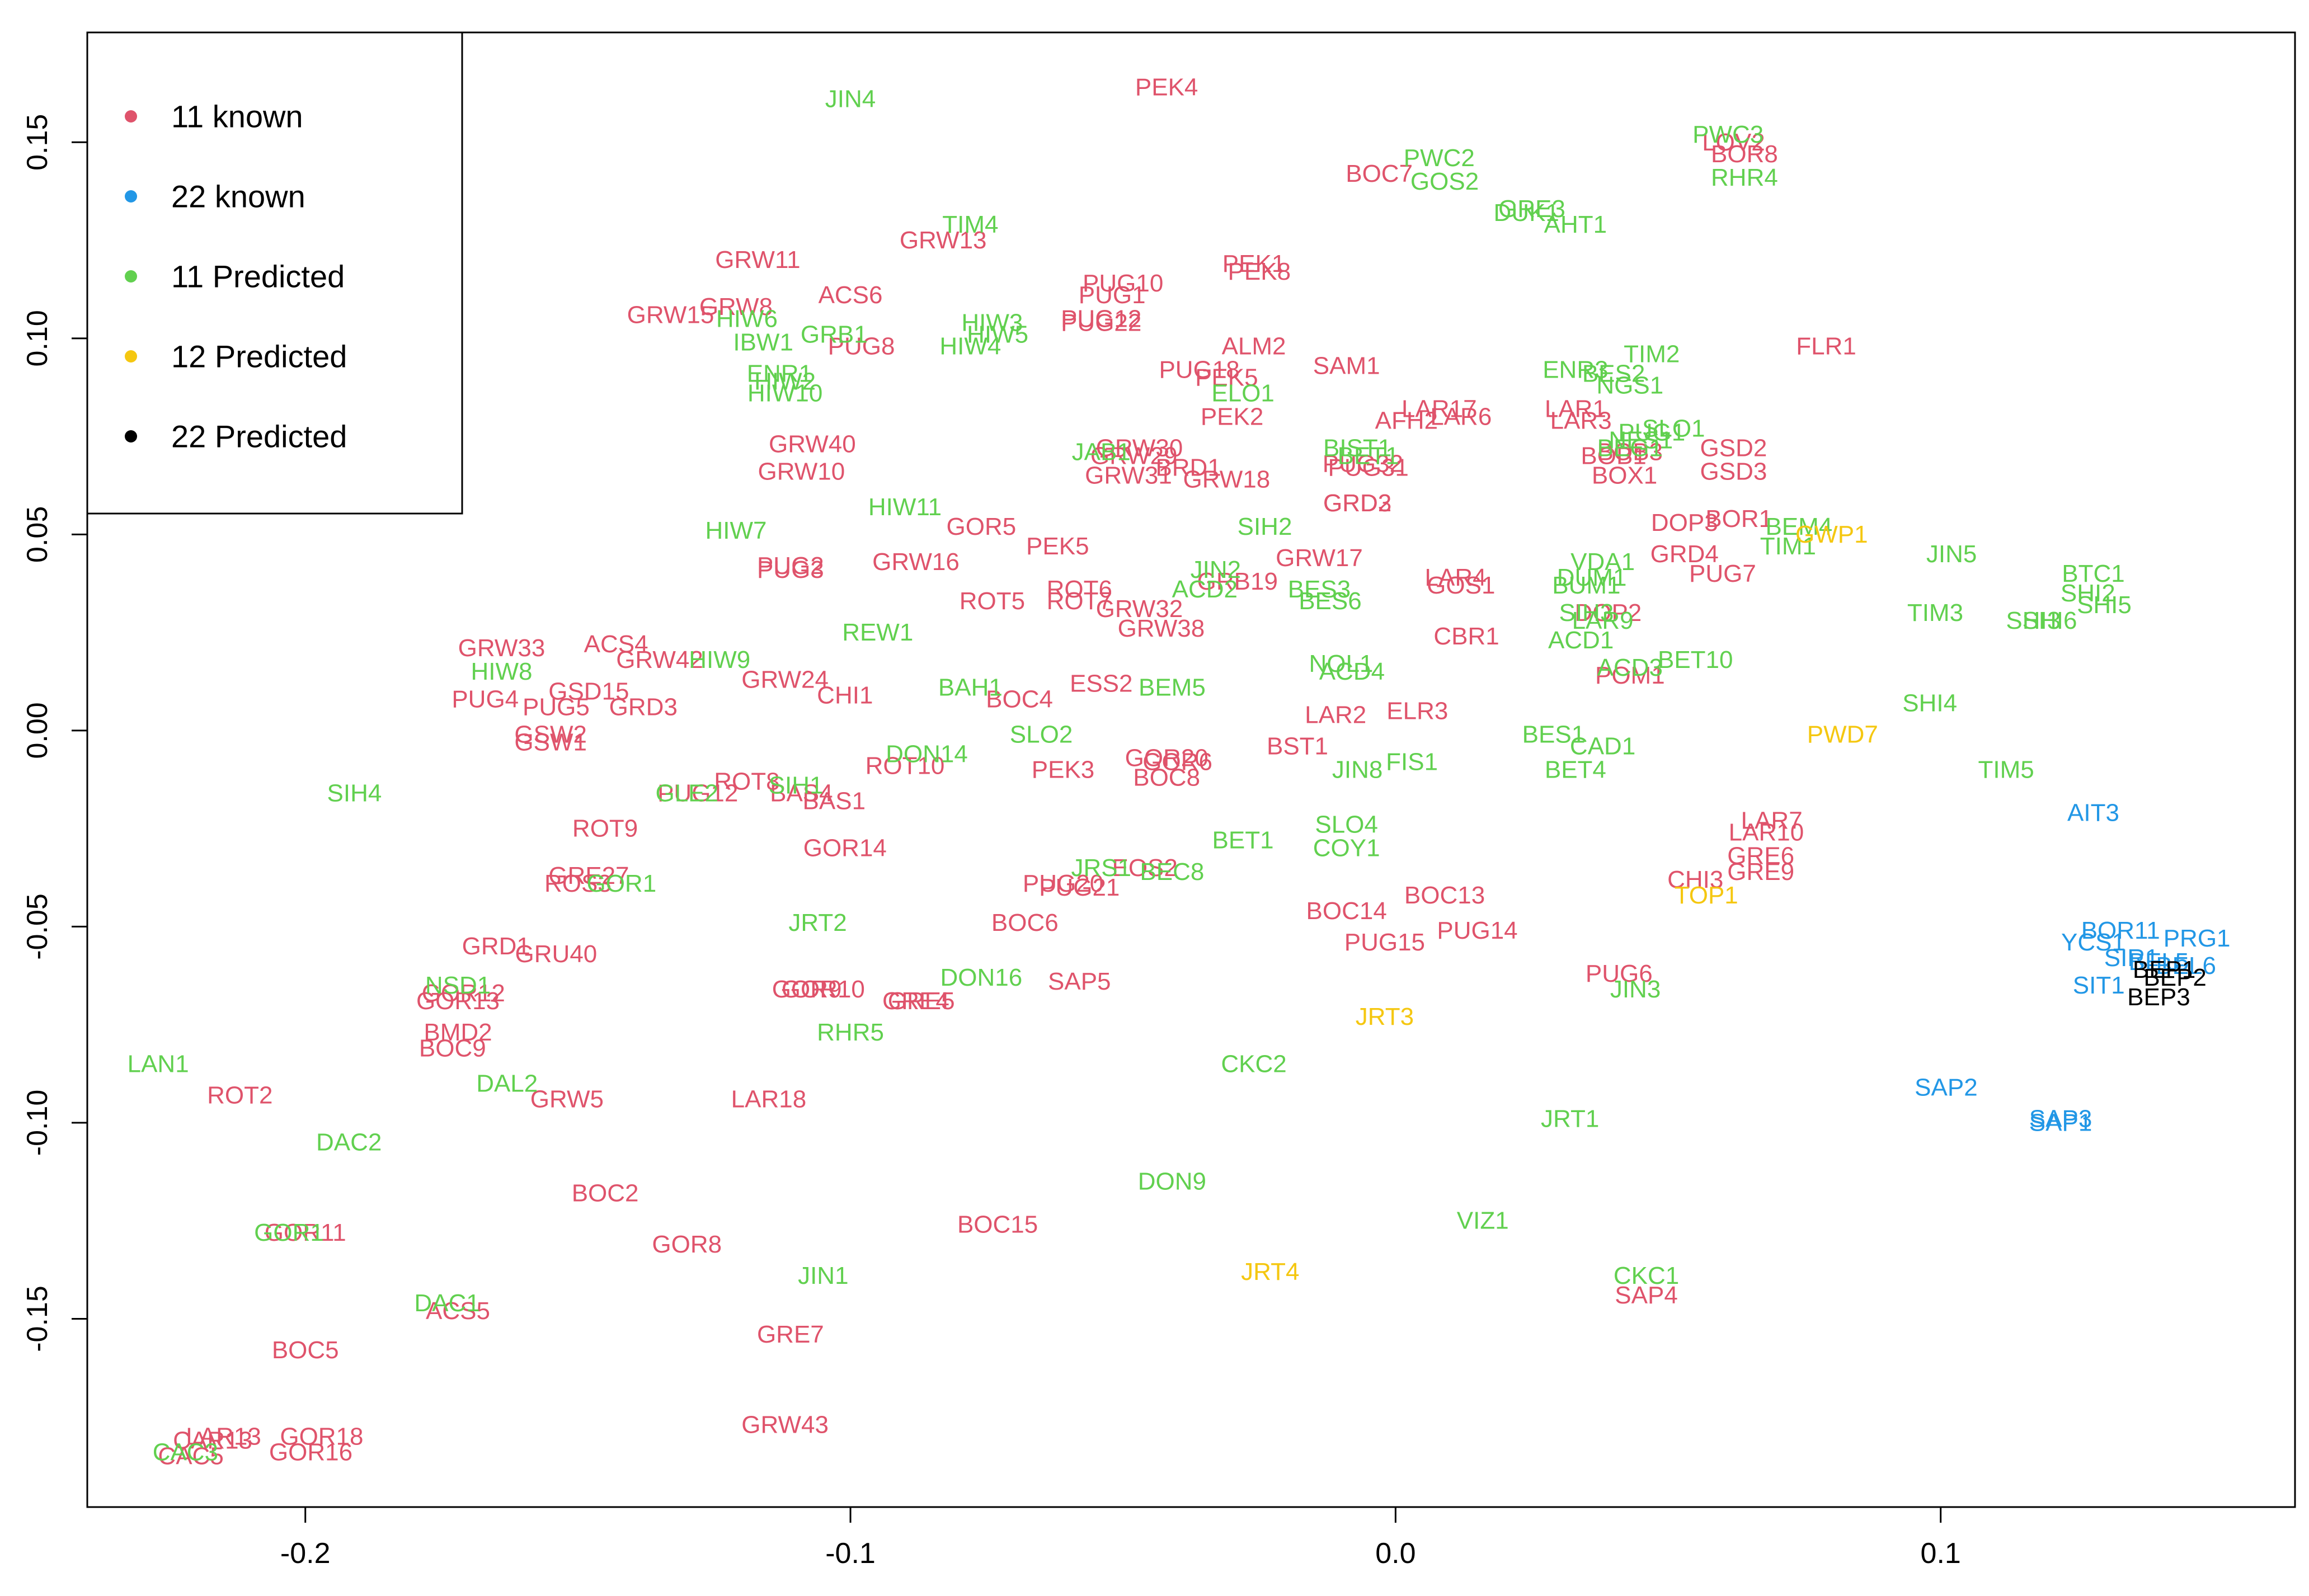 The height and width of the screenshot is (1596, 2309). What do you see at coordinates (1635, 989) in the screenshot?
I see `point-label: JIN3` at bounding box center [1635, 989].